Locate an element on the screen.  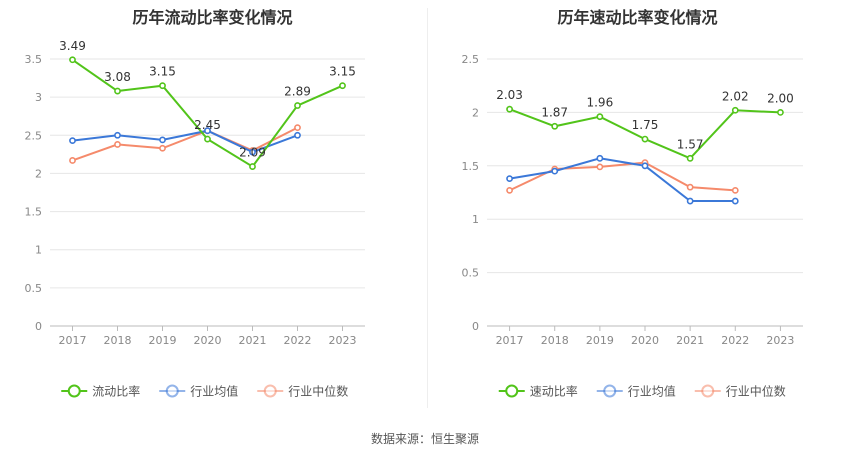
panel-divider is located at coordinates (427, 208).